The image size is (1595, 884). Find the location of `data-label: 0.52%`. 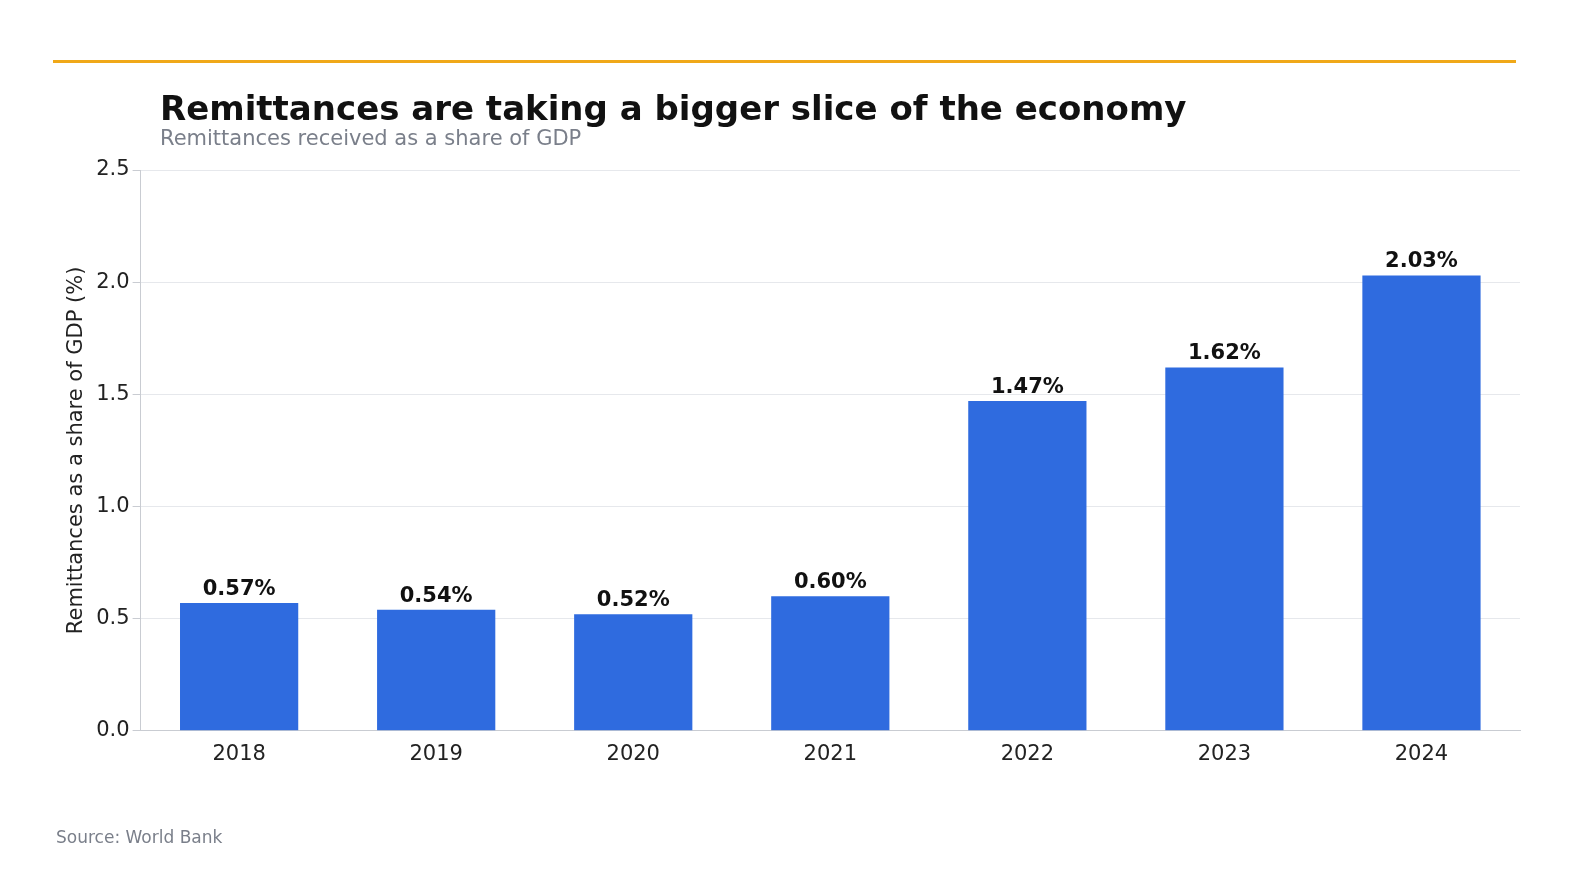

data-label: 0.52% is located at coordinates (633, 599).